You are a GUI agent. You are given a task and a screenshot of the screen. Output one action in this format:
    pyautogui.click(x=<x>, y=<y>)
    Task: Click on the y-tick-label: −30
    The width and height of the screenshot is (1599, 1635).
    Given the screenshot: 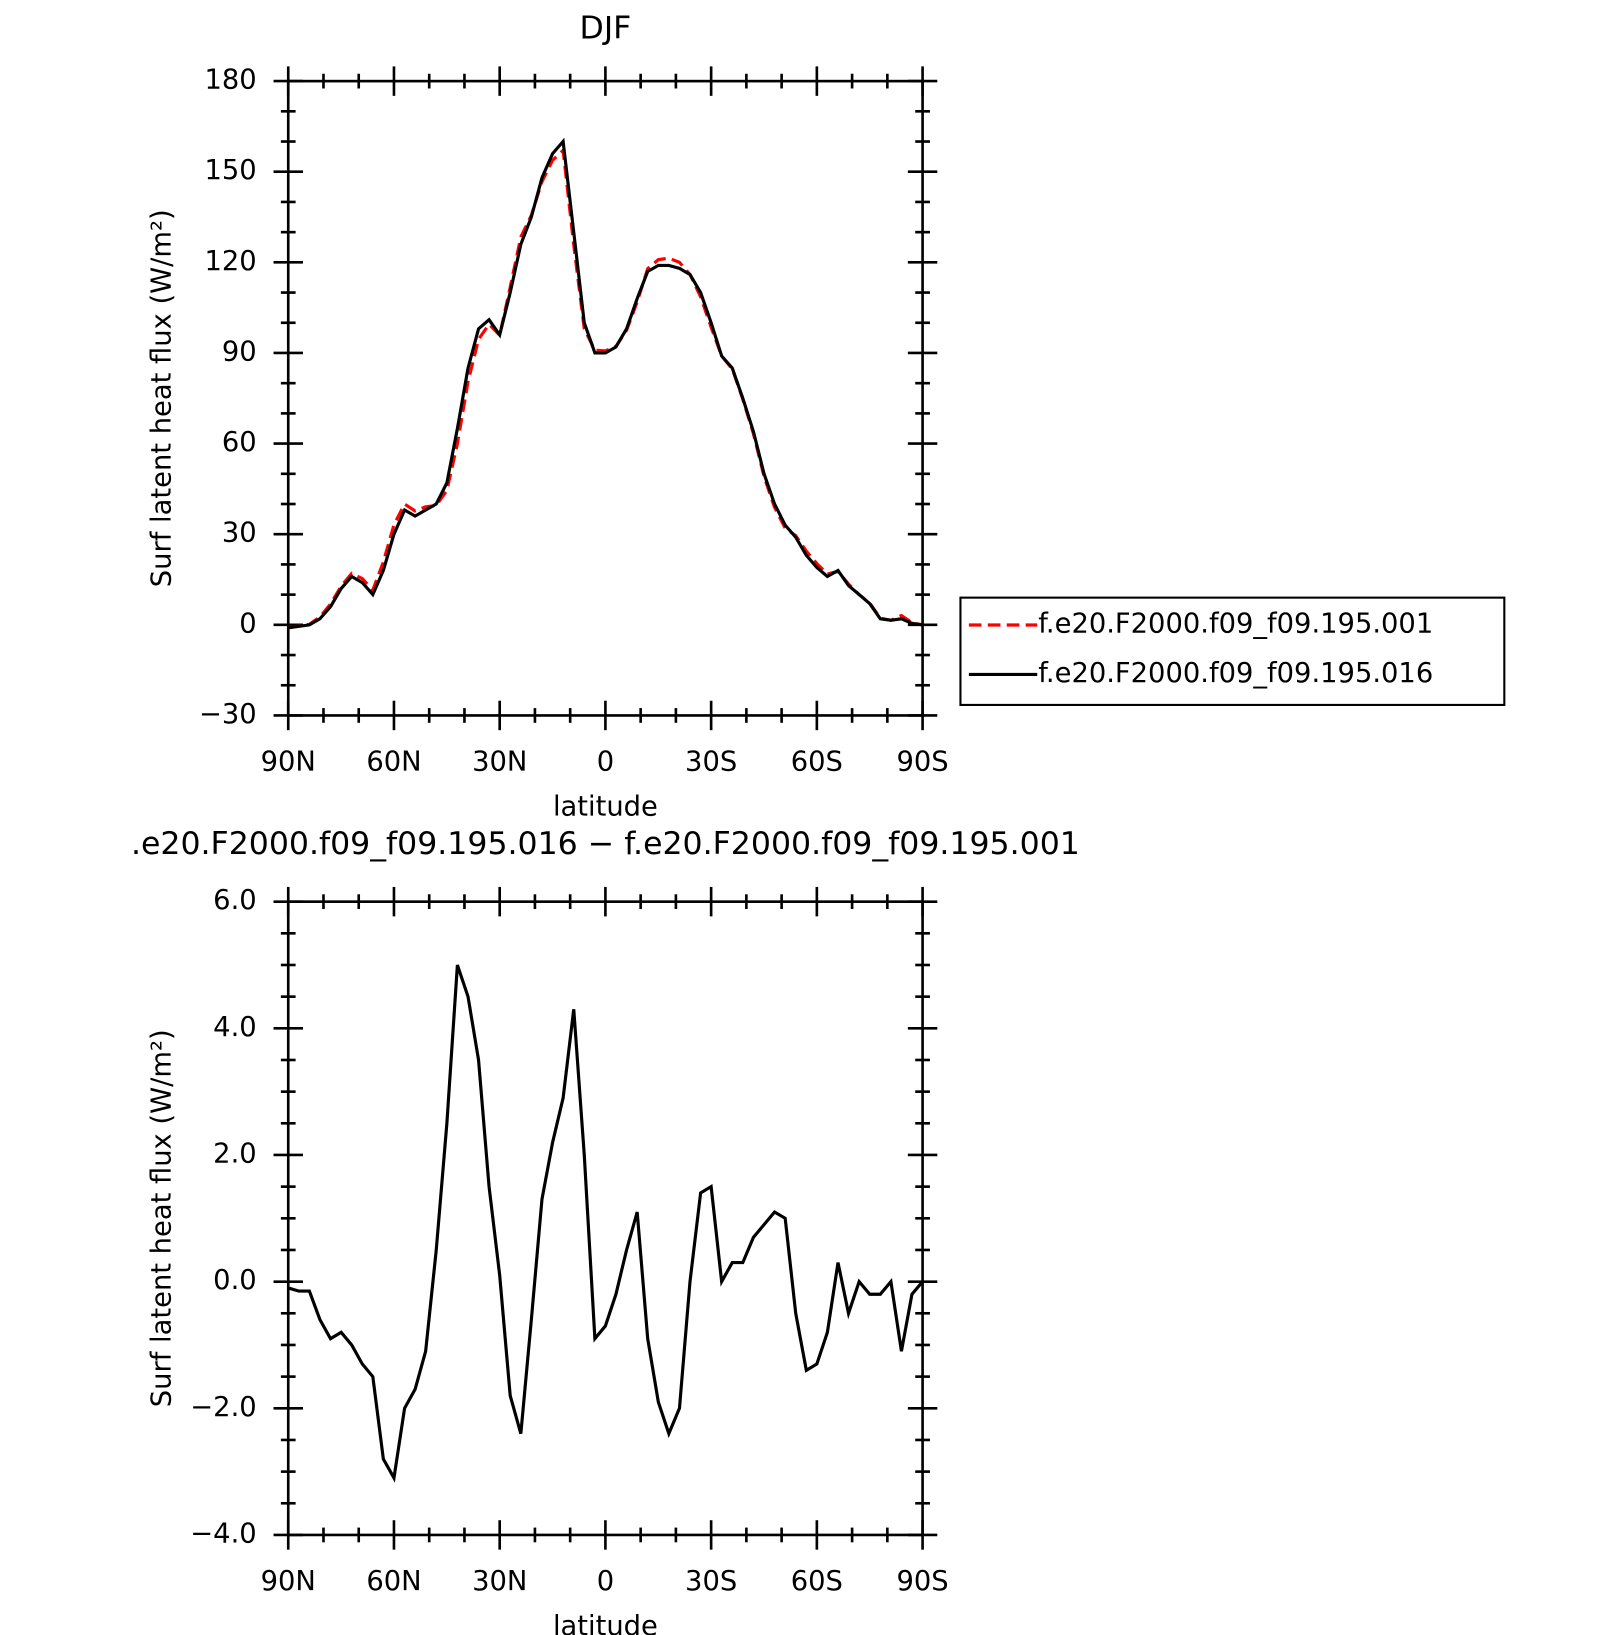 What is the action you would take?
    pyautogui.click(x=228, y=714)
    